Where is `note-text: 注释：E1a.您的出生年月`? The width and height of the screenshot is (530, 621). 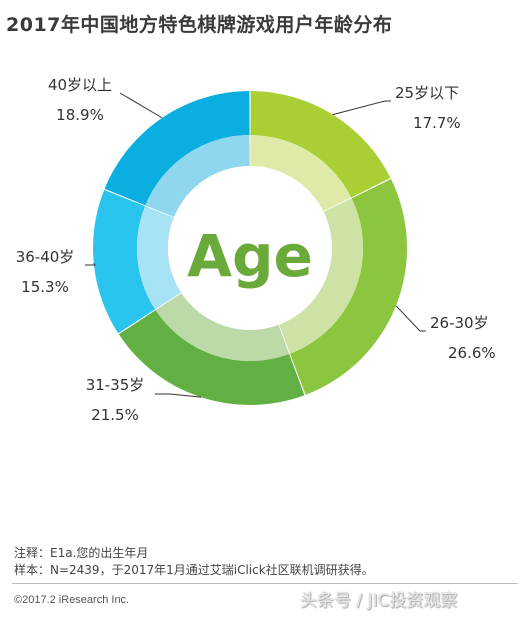 note-text: 注释：E1a.您的出生年月 is located at coordinates (81, 553).